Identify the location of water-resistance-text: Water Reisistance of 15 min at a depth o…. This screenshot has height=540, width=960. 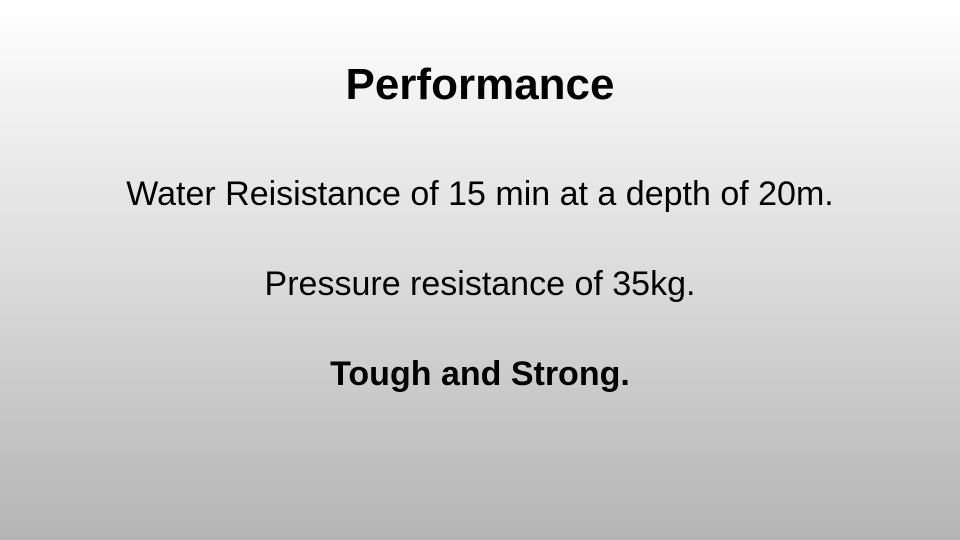
(480, 194).